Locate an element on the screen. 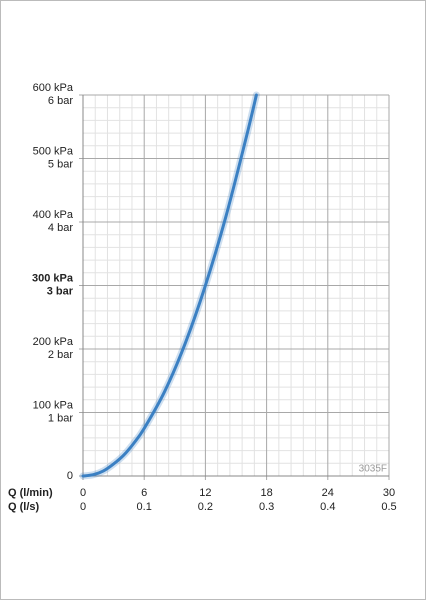  y-tick-label: 200 kPa is located at coordinates (53, 342).